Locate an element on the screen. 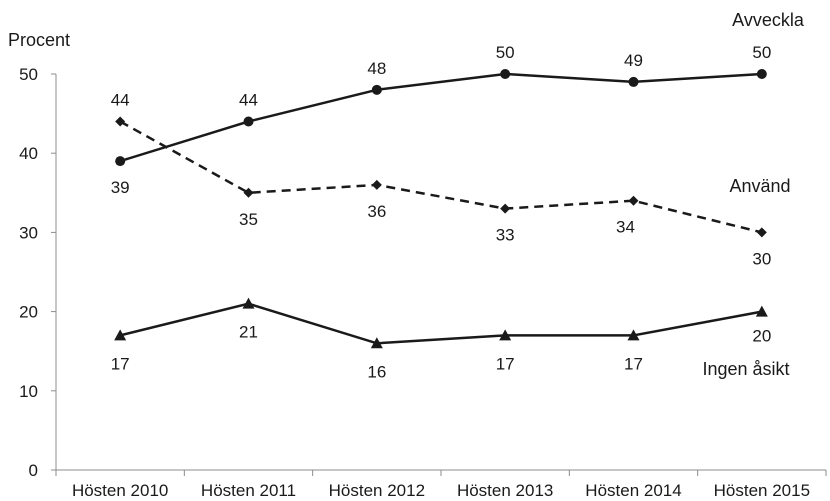 The image size is (830, 501). x-tick-label: Hösten 2015 is located at coordinates (762, 490).